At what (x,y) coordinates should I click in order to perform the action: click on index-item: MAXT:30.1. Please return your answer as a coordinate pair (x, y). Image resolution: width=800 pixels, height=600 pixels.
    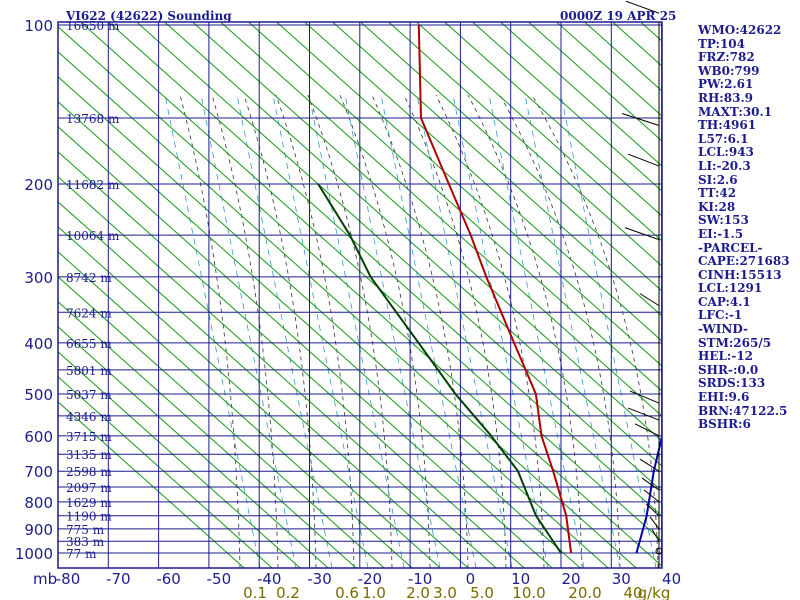
    Looking at the image, I should click on (735, 111).